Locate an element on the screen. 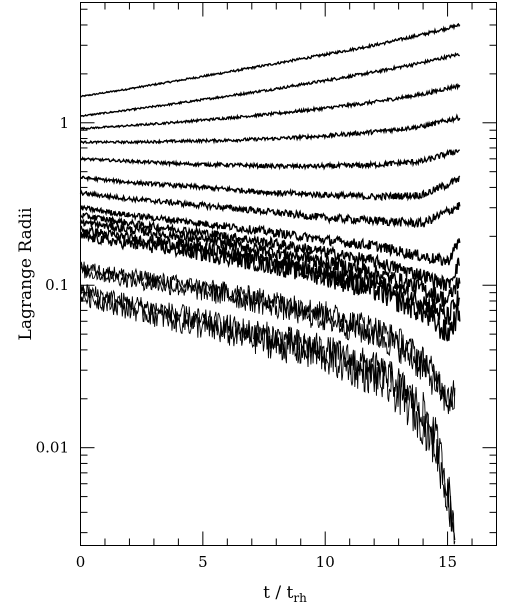  x-axis-label: t / trh is located at coordinates (285, 594).